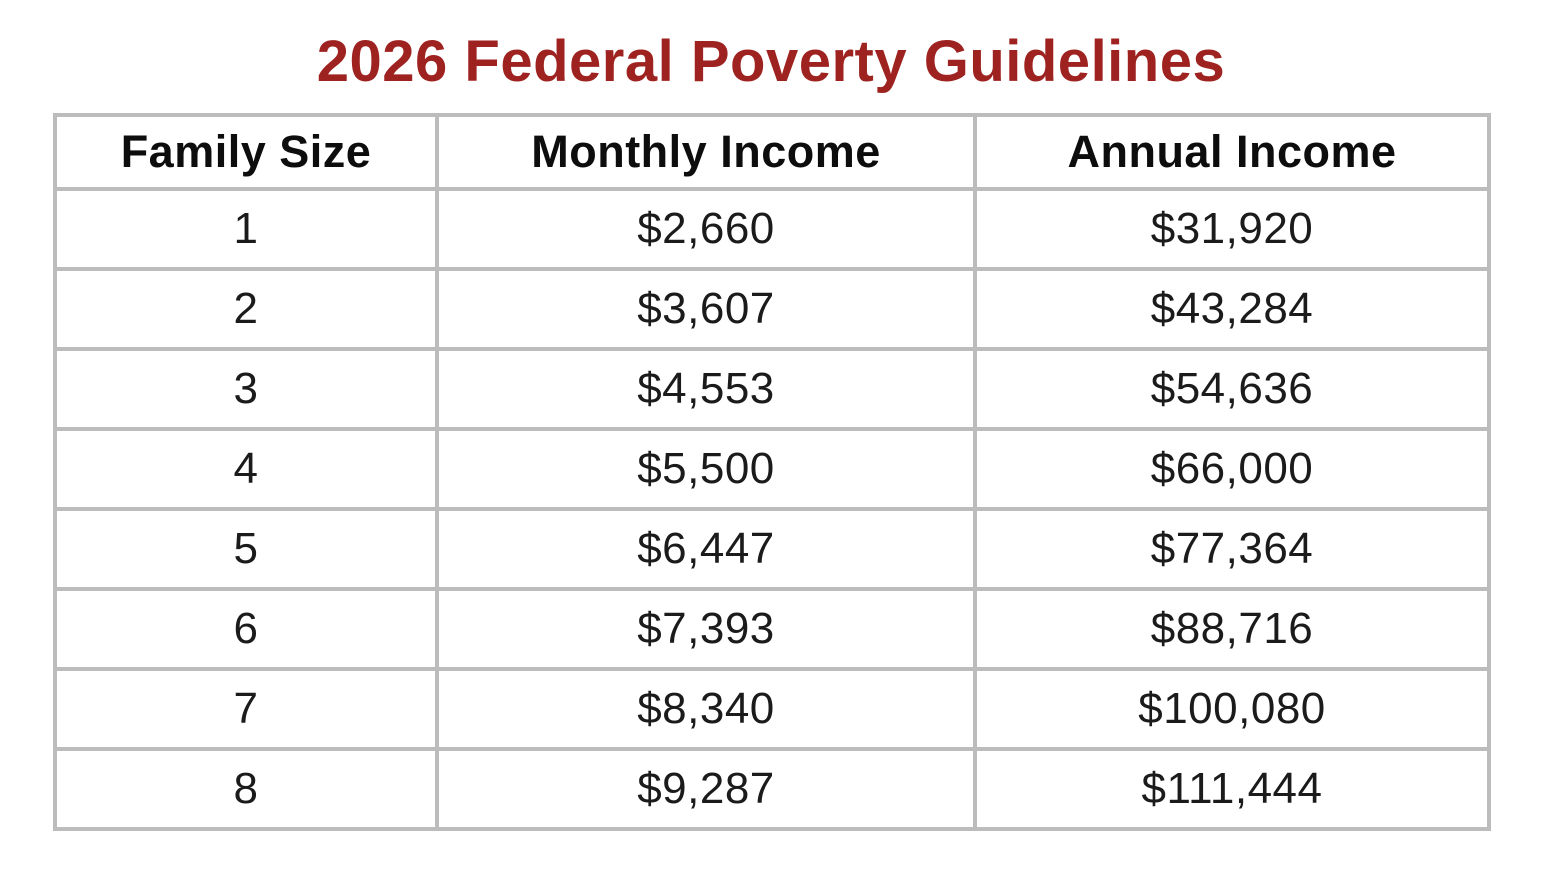 This screenshot has width=1542, height=883. What do you see at coordinates (706, 152) in the screenshot?
I see `header-monthly-income: Monthly Income` at bounding box center [706, 152].